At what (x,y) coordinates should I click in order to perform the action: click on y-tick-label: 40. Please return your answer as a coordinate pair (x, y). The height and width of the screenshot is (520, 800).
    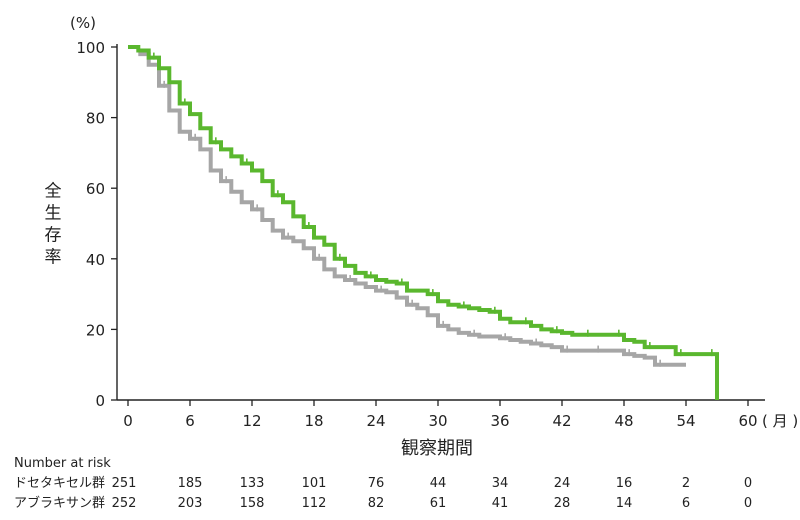
    Looking at the image, I should click on (95, 260).